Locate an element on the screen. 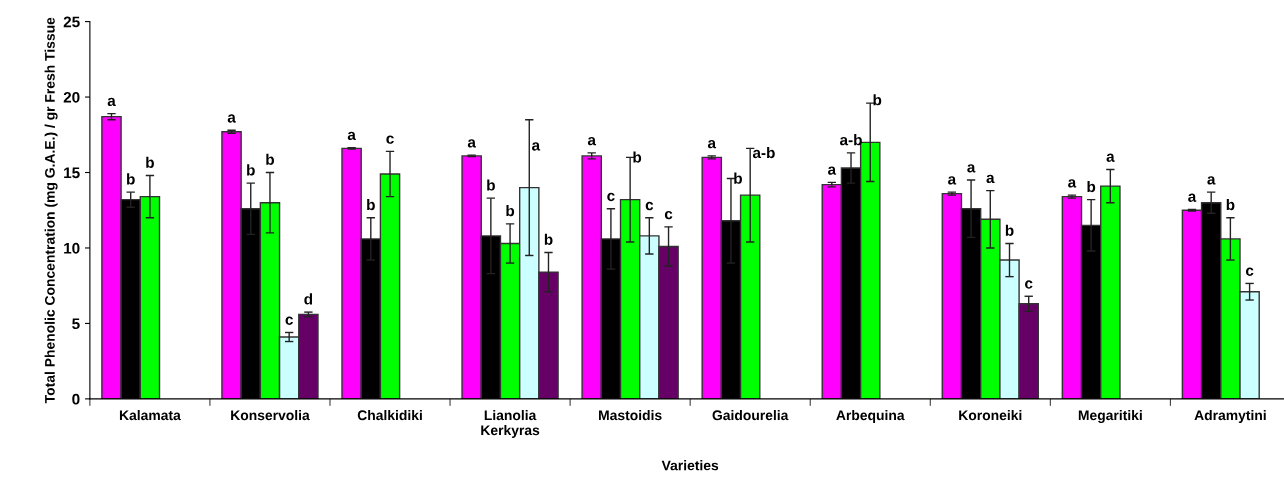 The height and width of the screenshot is (480, 1284). x-tick-label: Chalkidiki is located at coordinates (389, 415).